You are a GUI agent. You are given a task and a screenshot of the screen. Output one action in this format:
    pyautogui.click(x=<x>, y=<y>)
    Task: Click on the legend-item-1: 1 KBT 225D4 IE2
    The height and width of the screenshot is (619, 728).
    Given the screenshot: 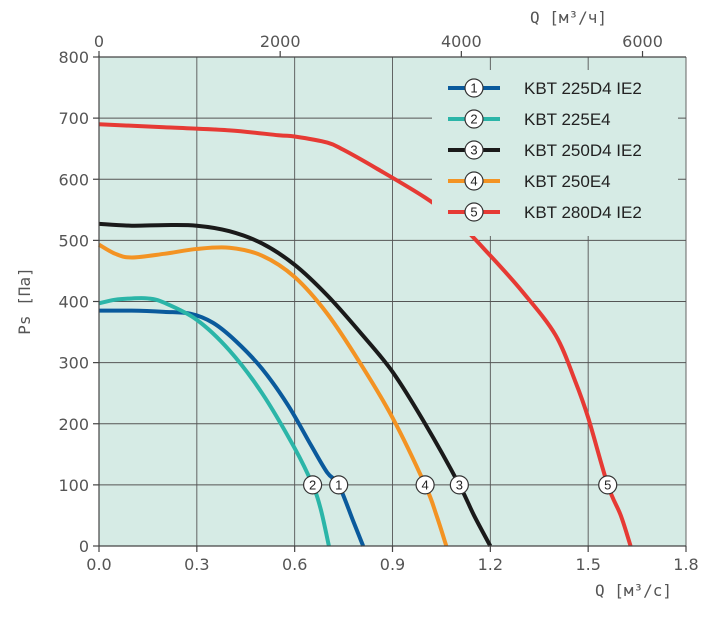 What is the action you would take?
    pyautogui.click(x=545, y=88)
    